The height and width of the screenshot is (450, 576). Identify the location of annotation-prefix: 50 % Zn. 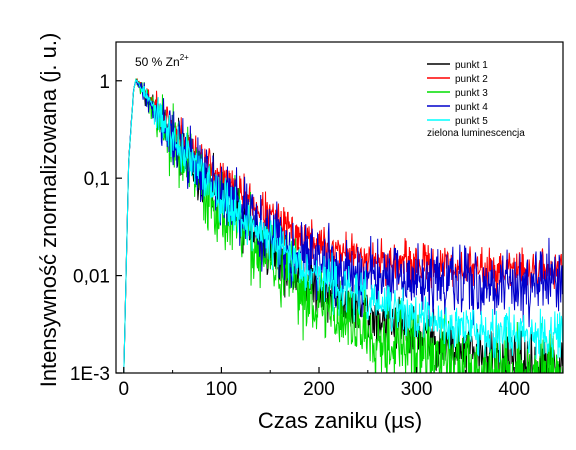
(157, 62).